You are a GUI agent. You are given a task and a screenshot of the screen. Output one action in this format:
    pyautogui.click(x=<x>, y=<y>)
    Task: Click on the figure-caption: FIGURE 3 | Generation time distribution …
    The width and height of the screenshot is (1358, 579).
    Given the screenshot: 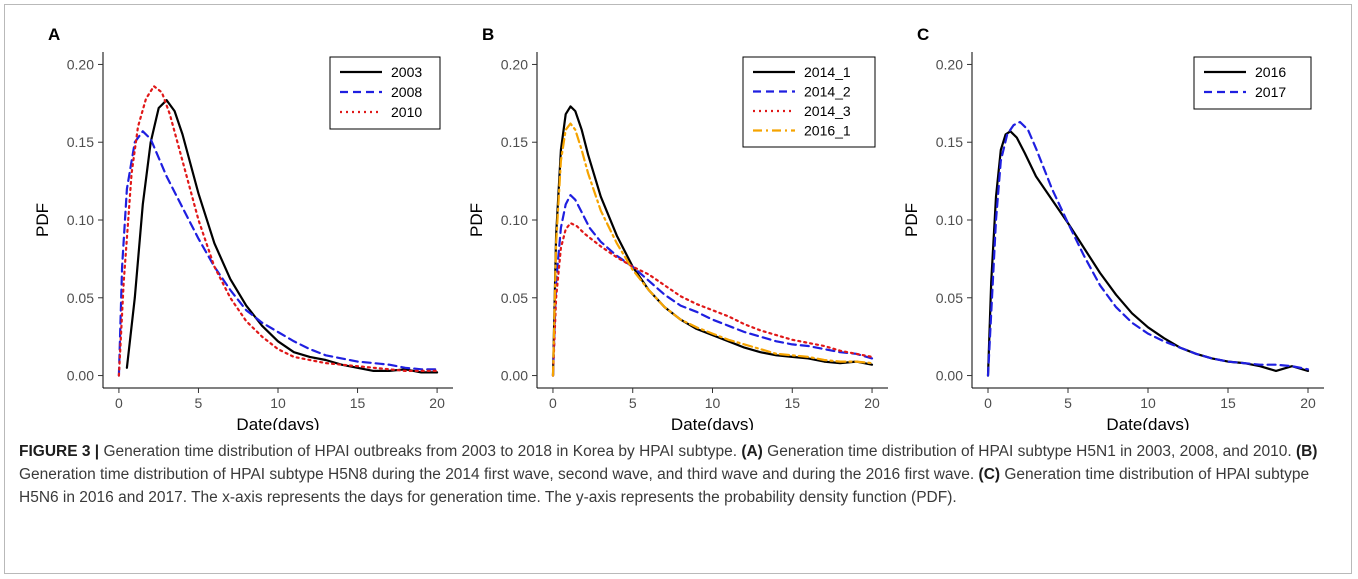 What is the action you would take?
    pyautogui.click(x=679, y=474)
    